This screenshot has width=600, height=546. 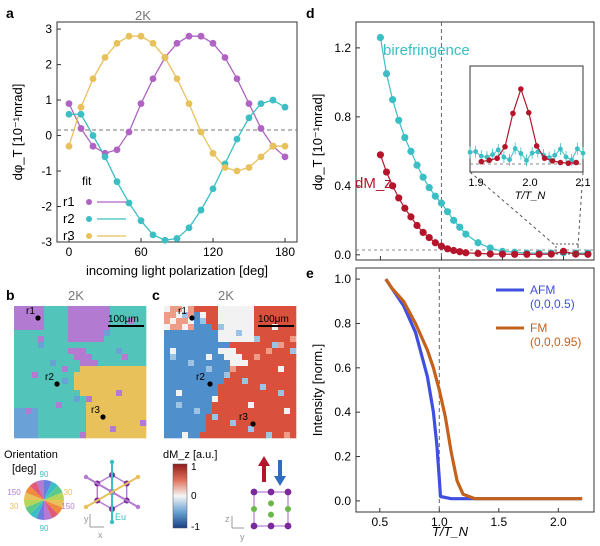 I want to click on panel-a-xtick-1: 60, so click(x=141, y=252).